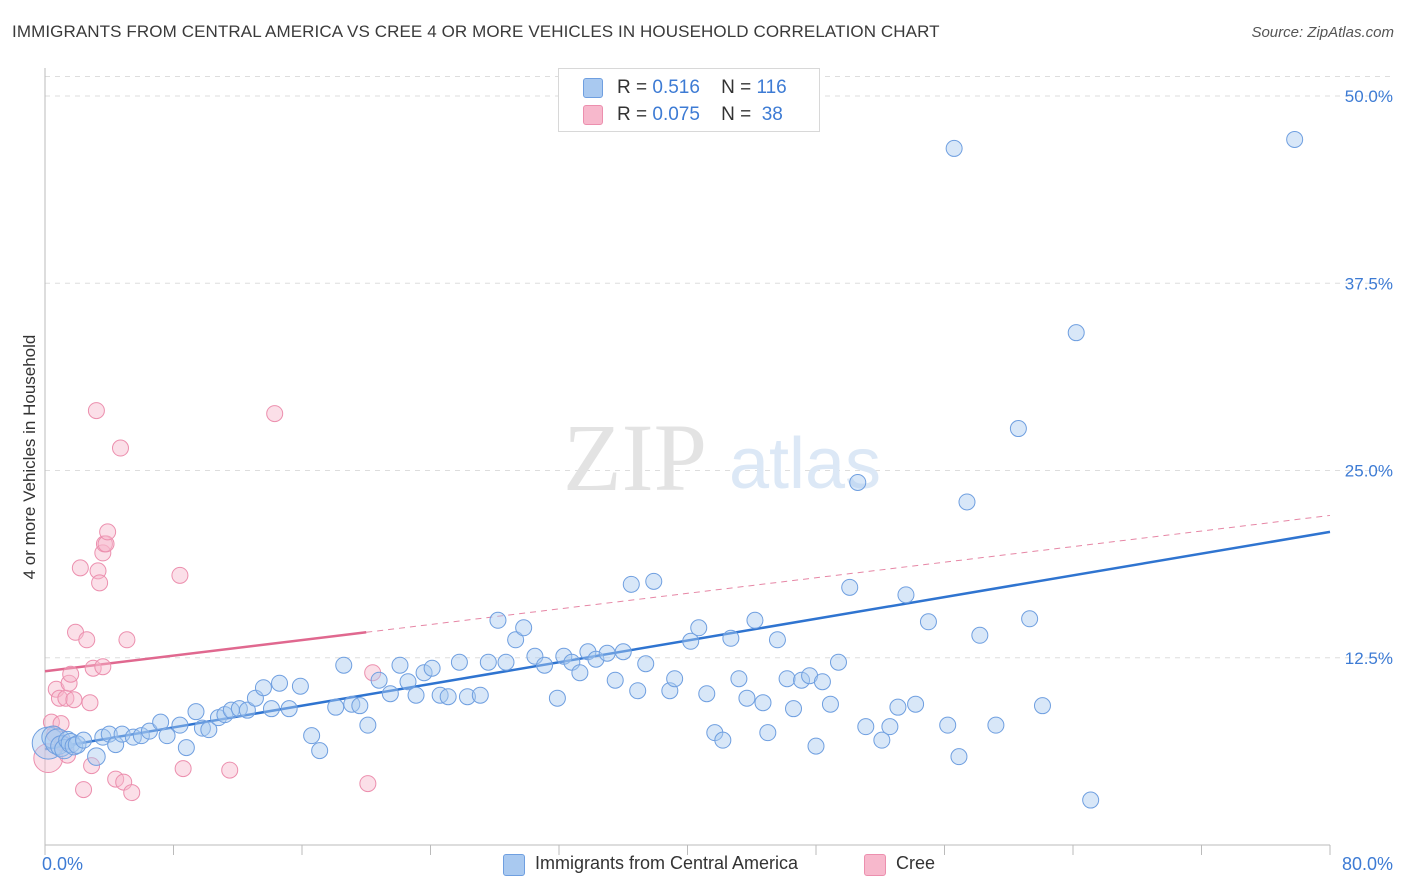  I want to click on x-tick-label: 80.0%, so click(1367, 864).